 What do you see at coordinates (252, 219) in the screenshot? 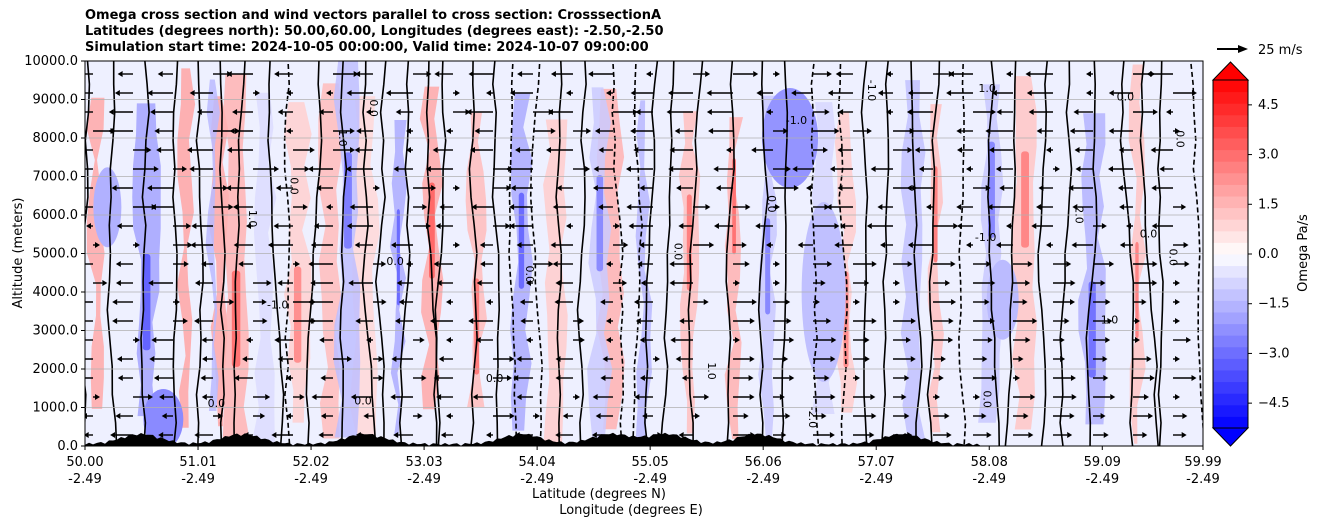
I see `contour-label: 1.0` at bounding box center [252, 219].